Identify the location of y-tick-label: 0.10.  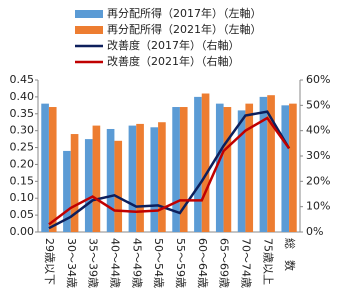
(22, 197).